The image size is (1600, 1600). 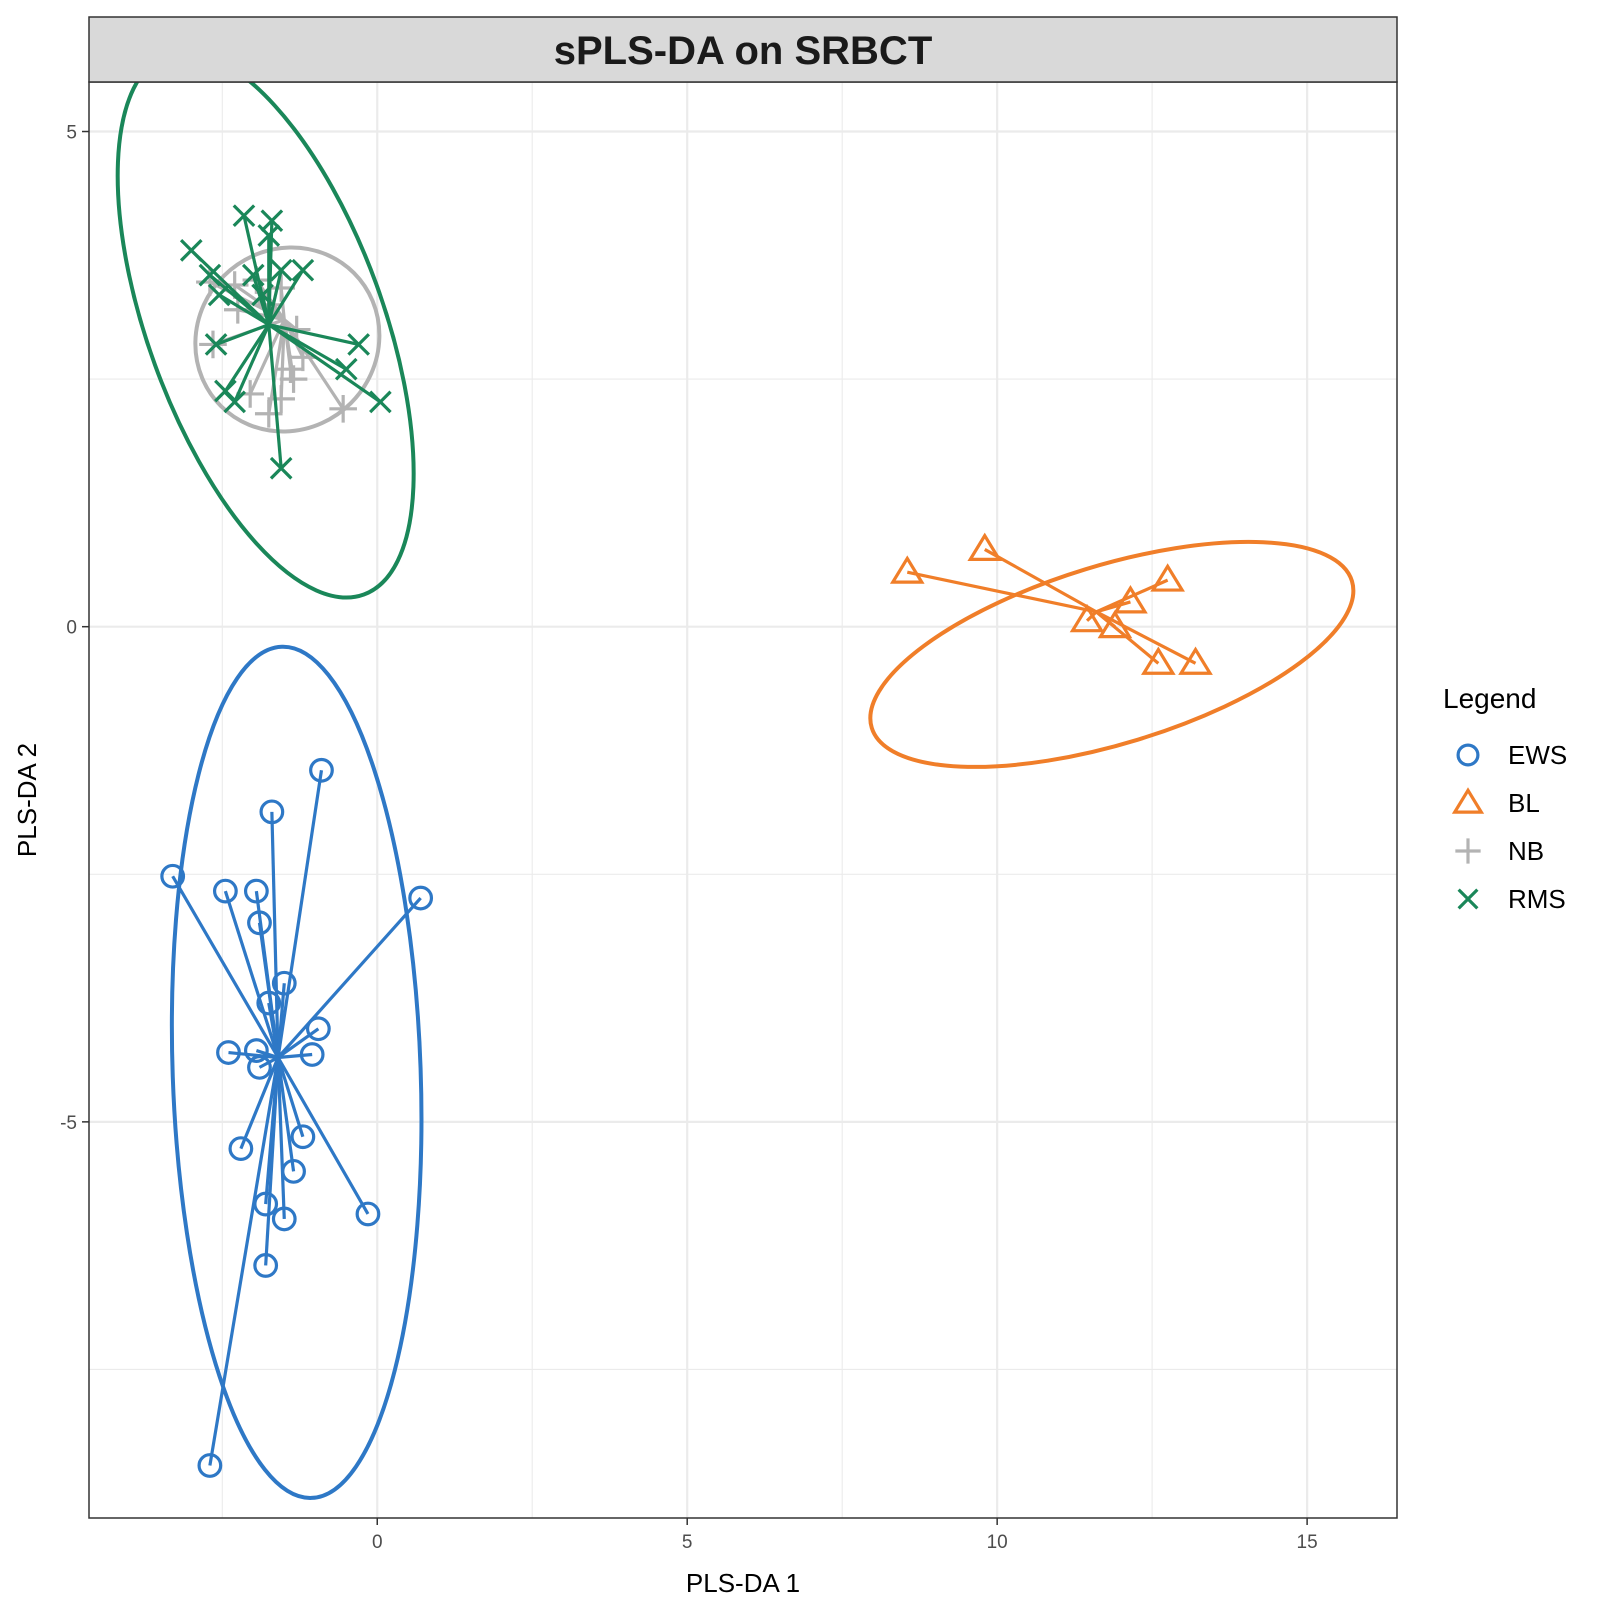 What do you see at coordinates (71, 628) in the screenshot?
I see `y-tick-label: 0` at bounding box center [71, 628].